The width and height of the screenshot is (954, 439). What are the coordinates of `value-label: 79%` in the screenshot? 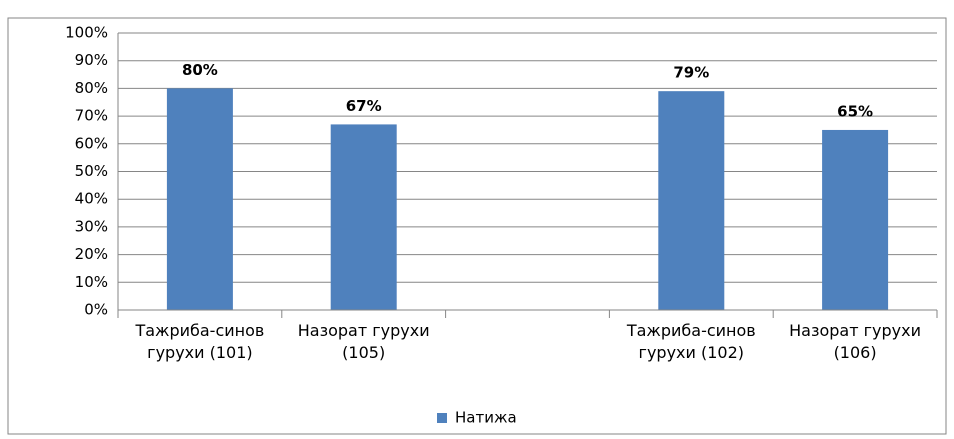 It's located at (691, 73).